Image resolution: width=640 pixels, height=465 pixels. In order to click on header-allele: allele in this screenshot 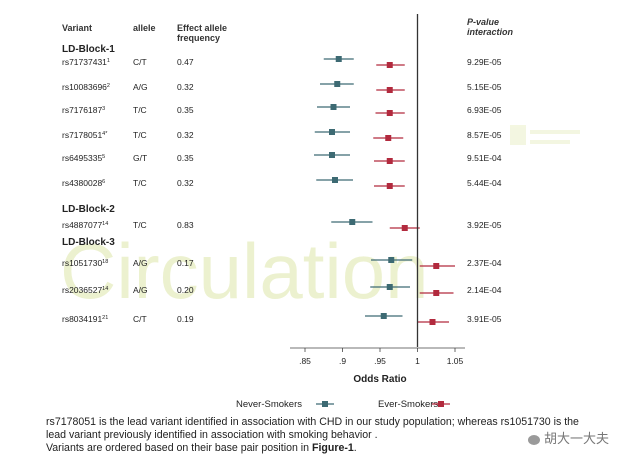, I will do `click(144, 28)`.